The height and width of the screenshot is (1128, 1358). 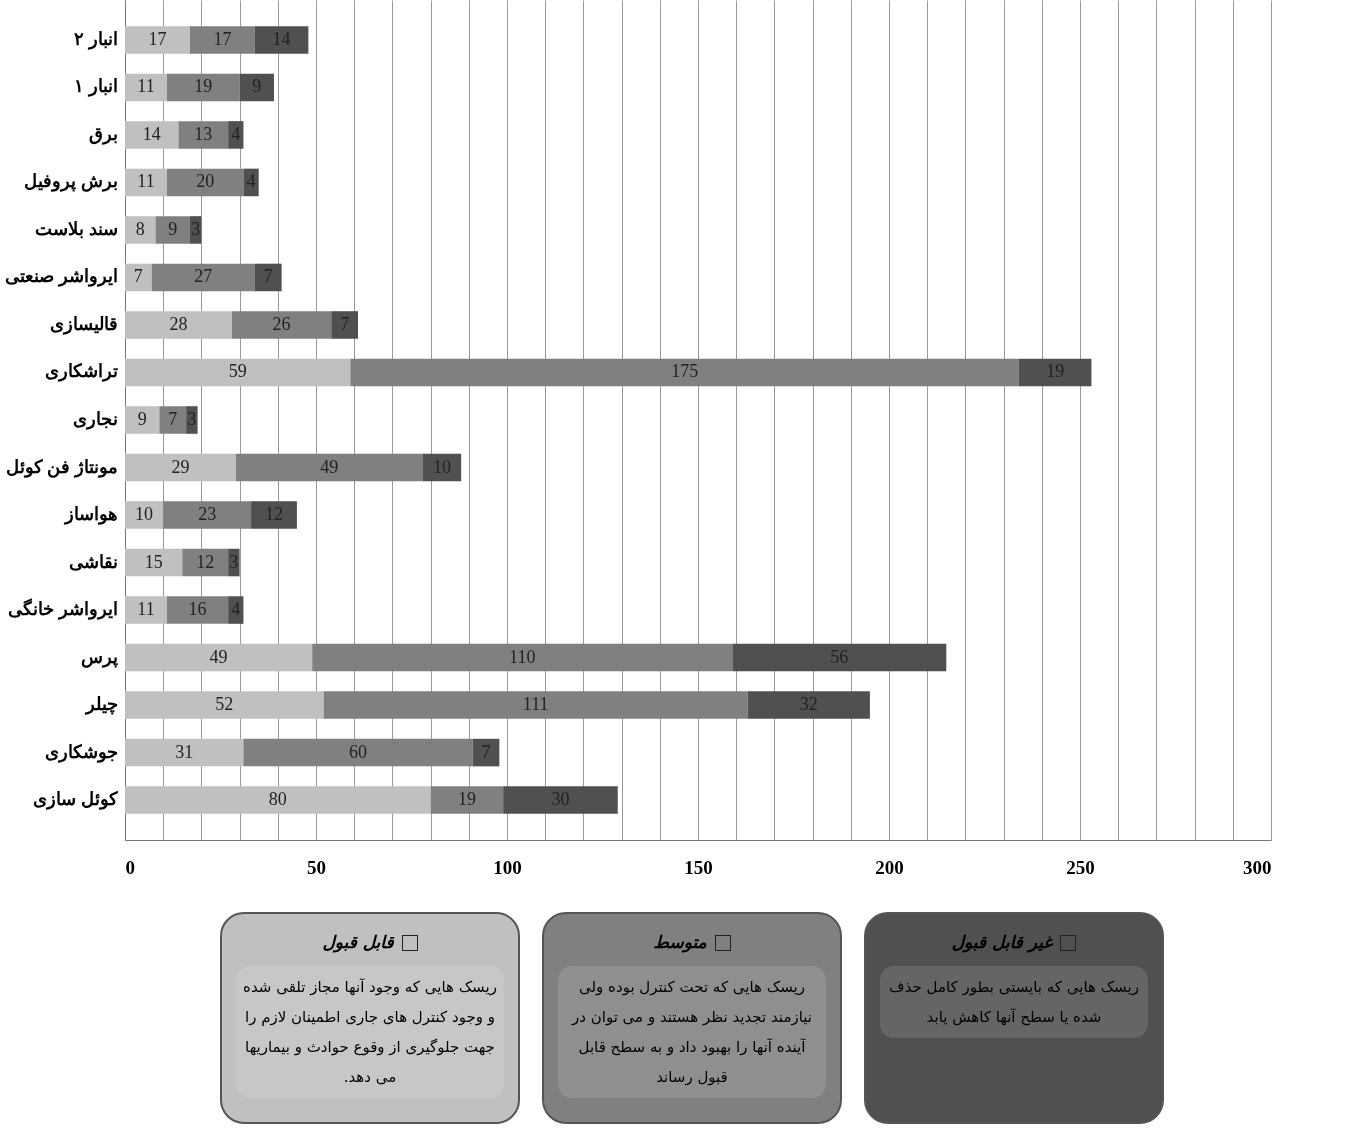 What do you see at coordinates (81, 372) in the screenshot?
I see `y-tick-label: تراشکاری` at bounding box center [81, 372].